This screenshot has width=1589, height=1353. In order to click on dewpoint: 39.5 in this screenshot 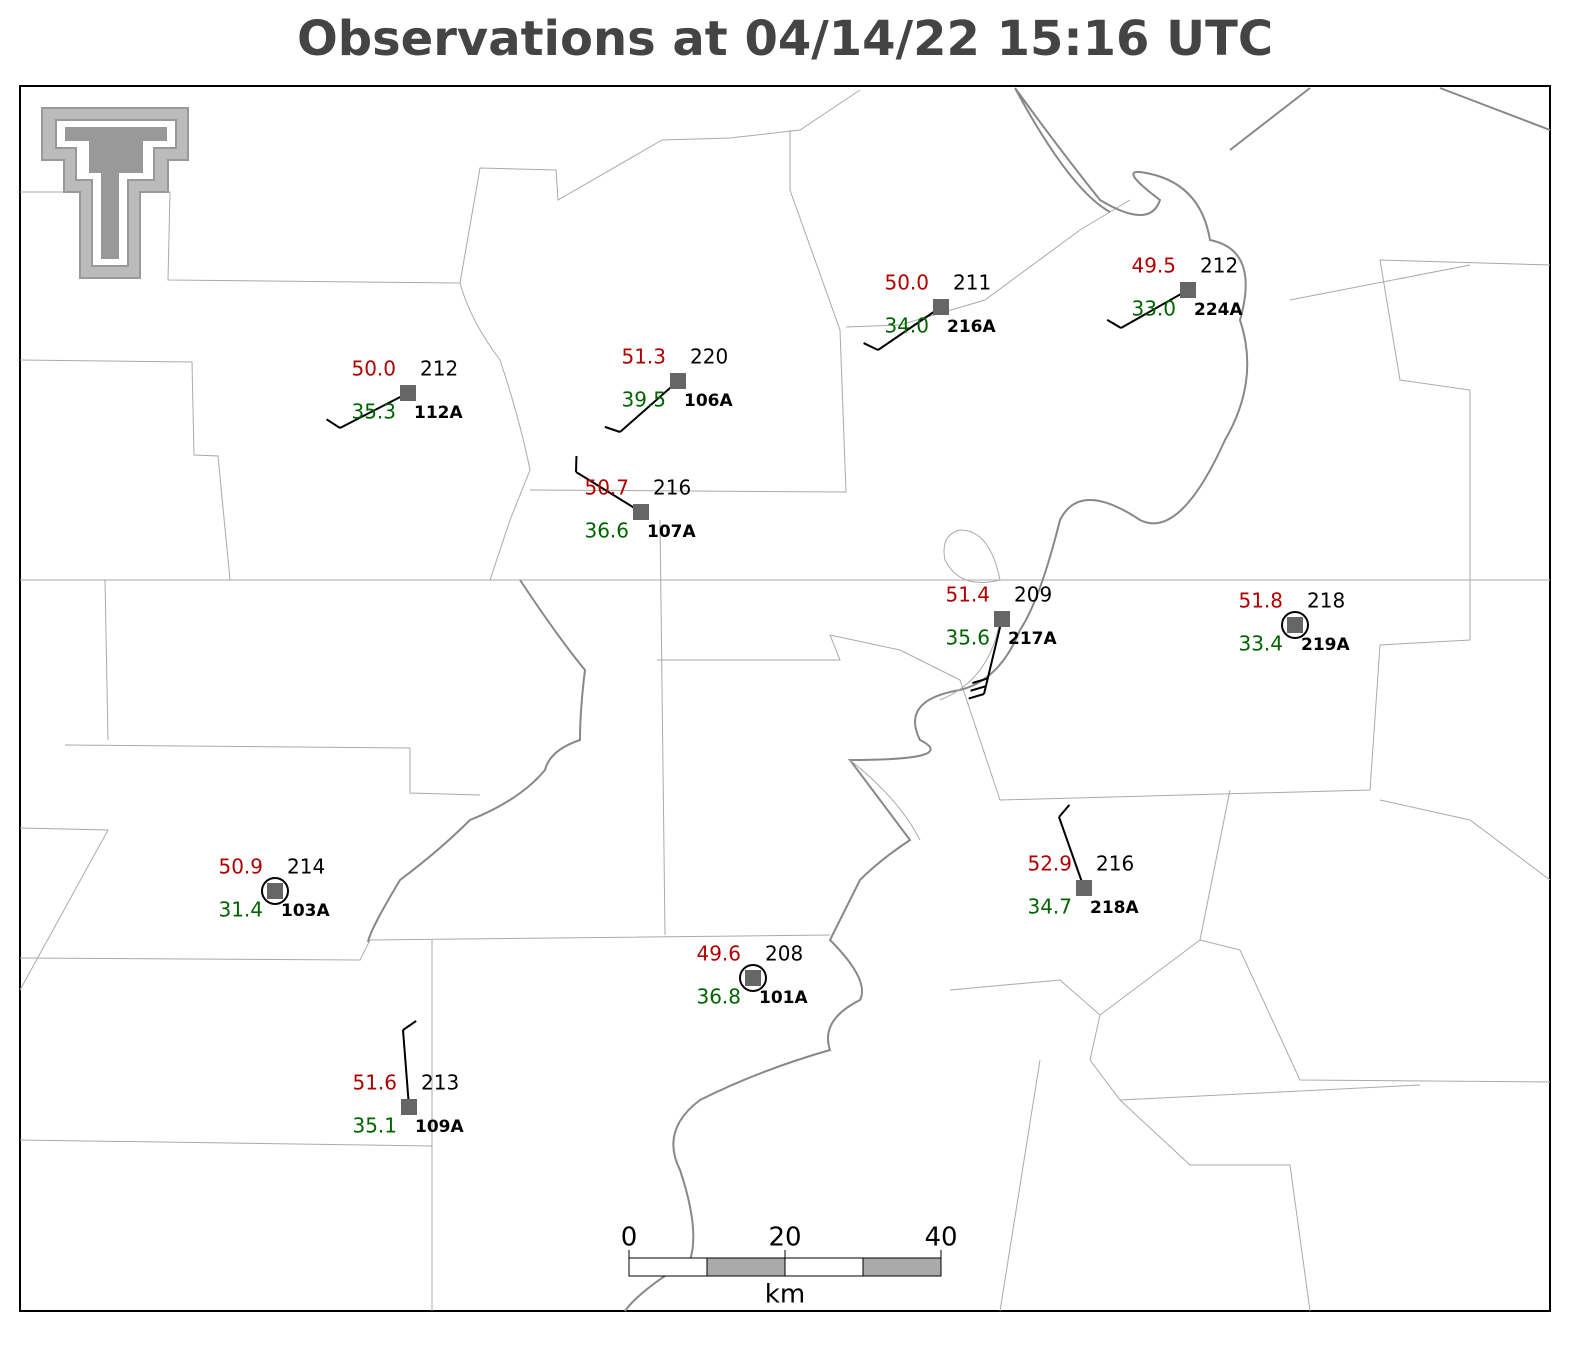, I will do `click(643, 400)`.